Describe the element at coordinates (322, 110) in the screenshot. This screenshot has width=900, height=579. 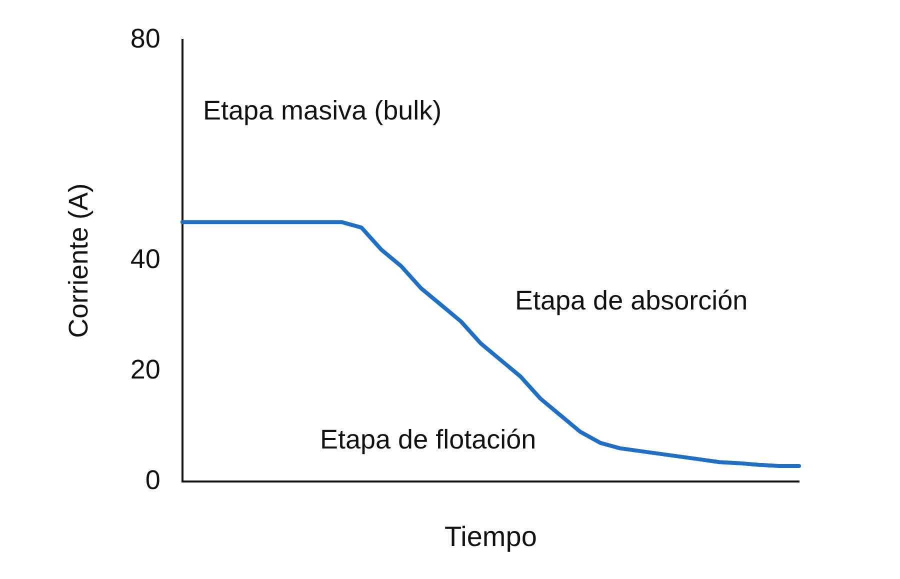
I see `annotation: Etapa masiva (bulk)` at that location.